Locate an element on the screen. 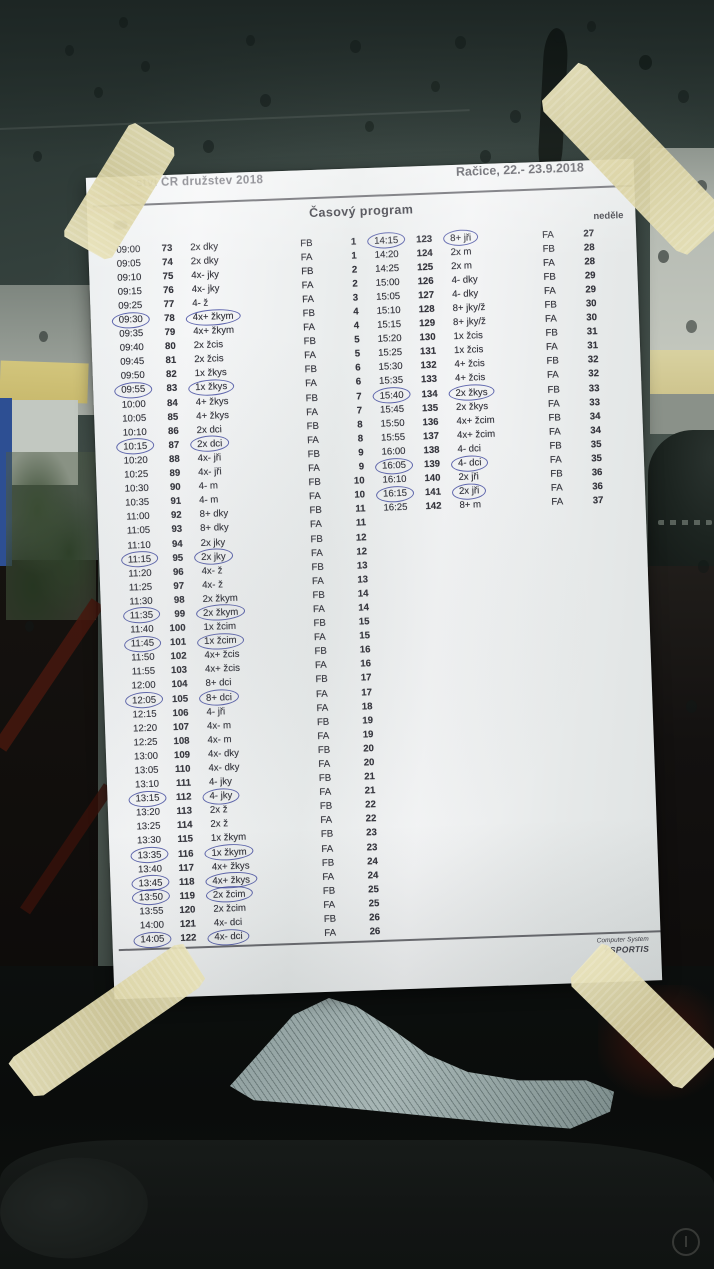  right-reflection-chrome-detail is located at coordinates (685, 522).